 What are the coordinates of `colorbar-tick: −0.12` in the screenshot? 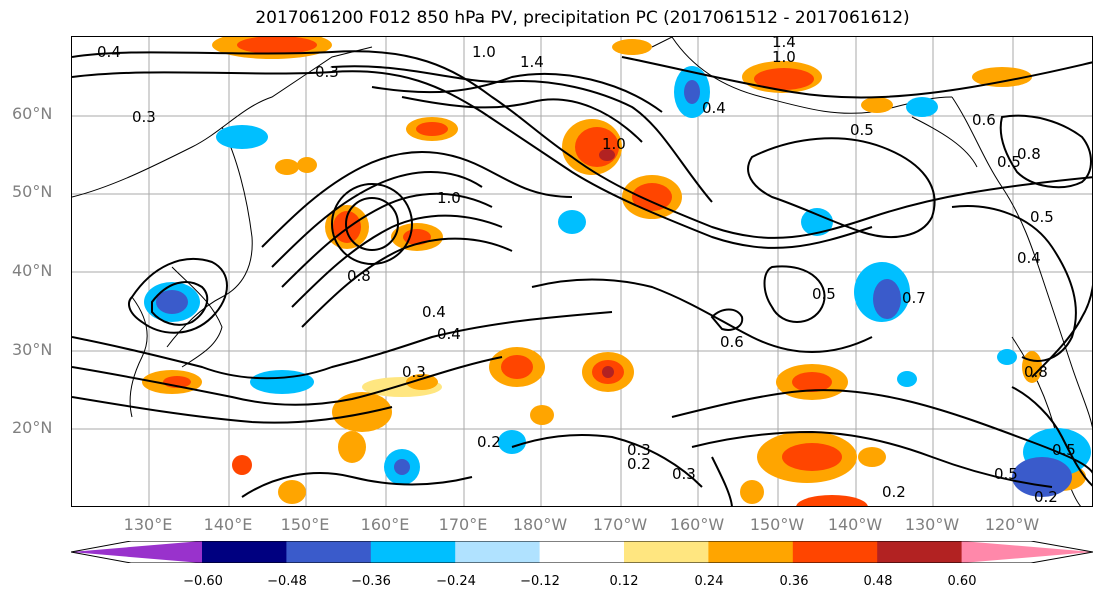 It's located at (540, 581).